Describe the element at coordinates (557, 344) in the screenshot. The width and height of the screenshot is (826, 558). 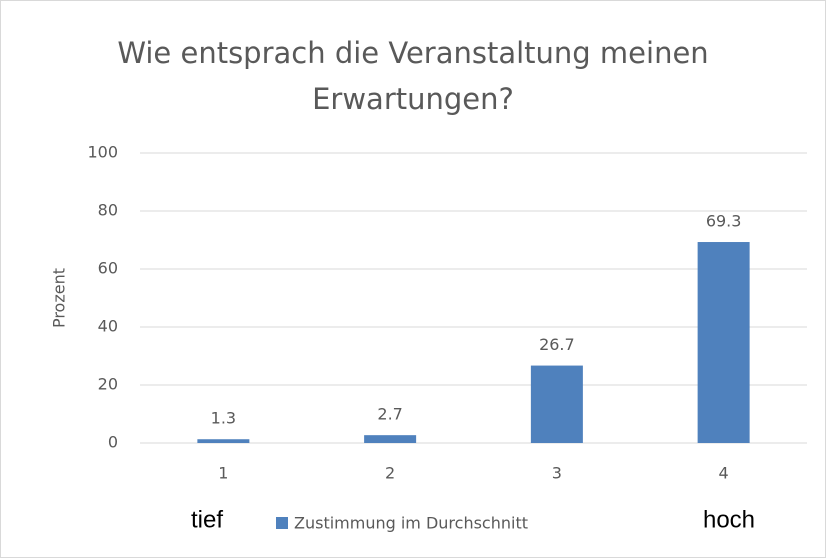
I see `data-label: 26.7` at that location.